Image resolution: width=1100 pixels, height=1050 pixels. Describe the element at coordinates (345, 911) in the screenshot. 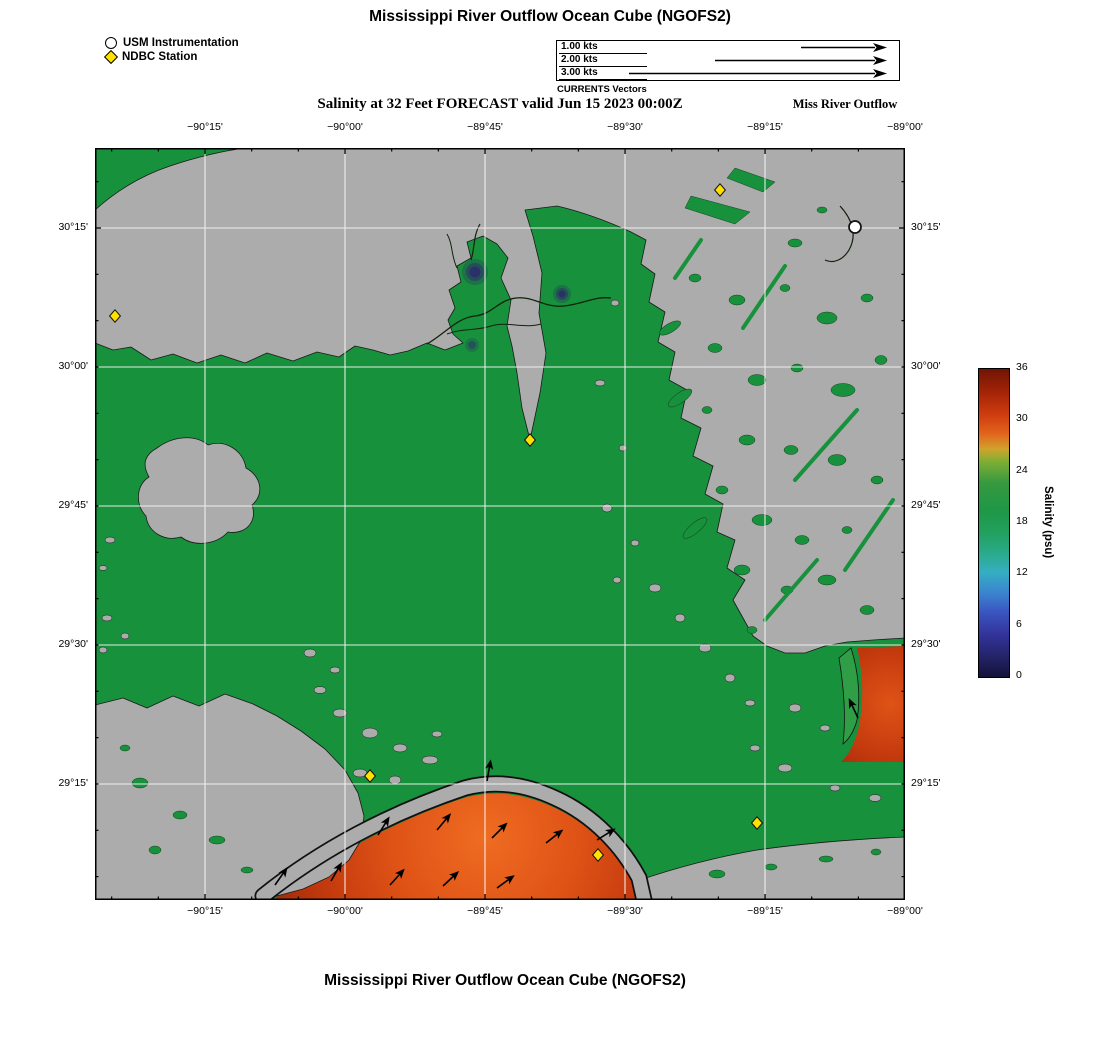

I see `lon-tick-label-bottom: −90°00'` at that location.